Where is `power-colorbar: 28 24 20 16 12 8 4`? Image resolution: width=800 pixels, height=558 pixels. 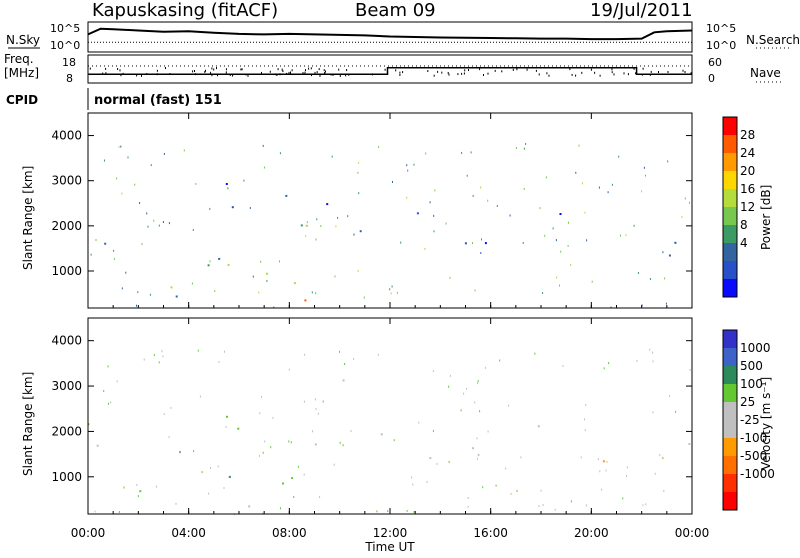 power-colorbar: 28 24 20 16 12 8 4 is located at coordinates (738, 207).